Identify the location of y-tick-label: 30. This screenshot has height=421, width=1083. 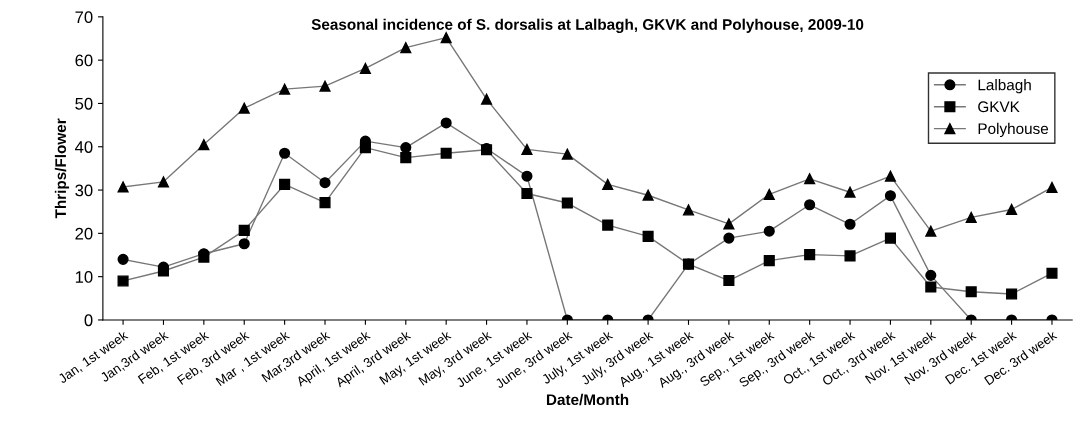
(84, 190).